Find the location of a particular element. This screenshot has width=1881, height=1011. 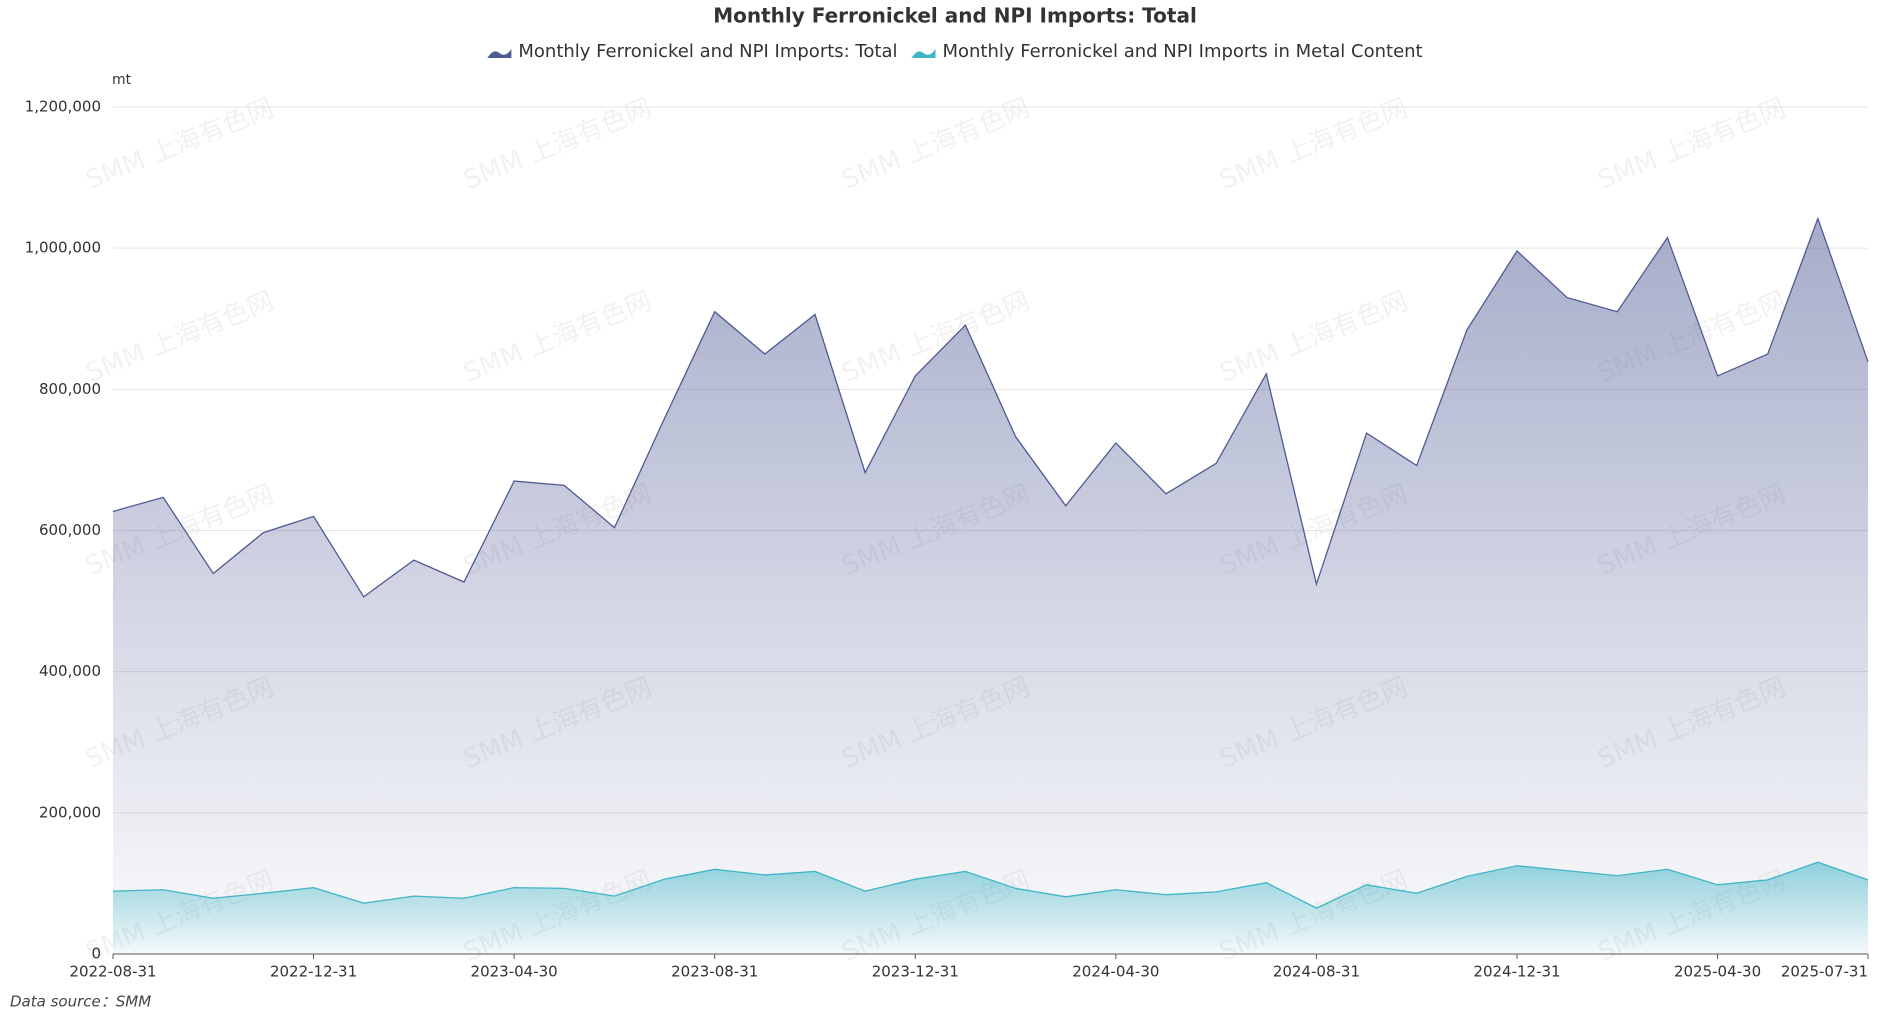

x-tick-label: 2023-04-30 is located at coordinates (514, 972).